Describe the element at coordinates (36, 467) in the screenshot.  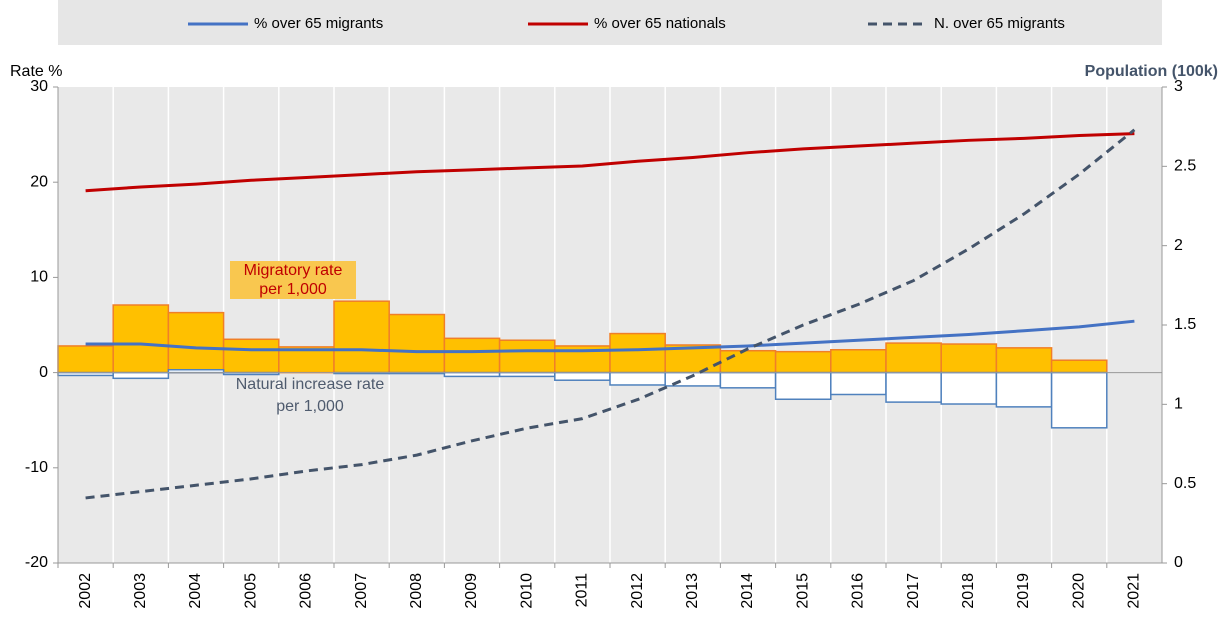
I see `y-tick-label: -10` at that location.